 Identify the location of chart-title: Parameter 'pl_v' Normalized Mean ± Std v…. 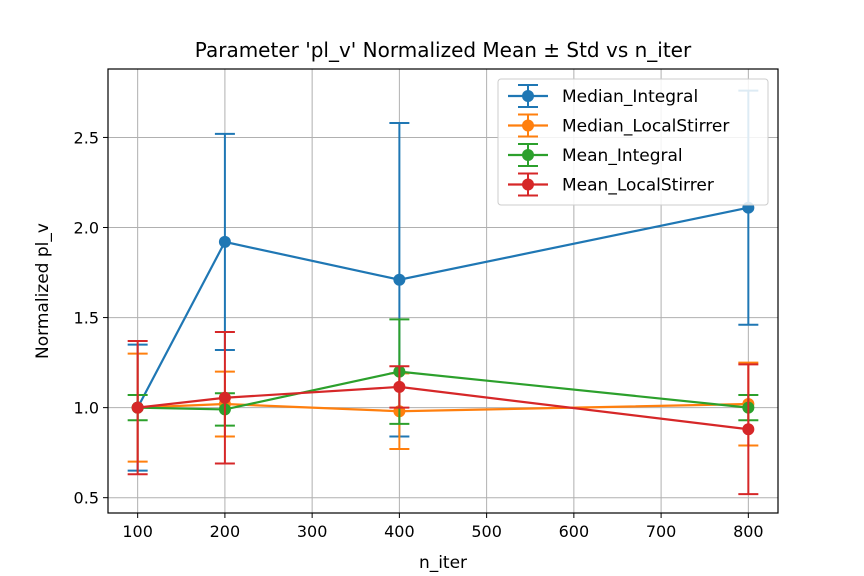
(443, 50).